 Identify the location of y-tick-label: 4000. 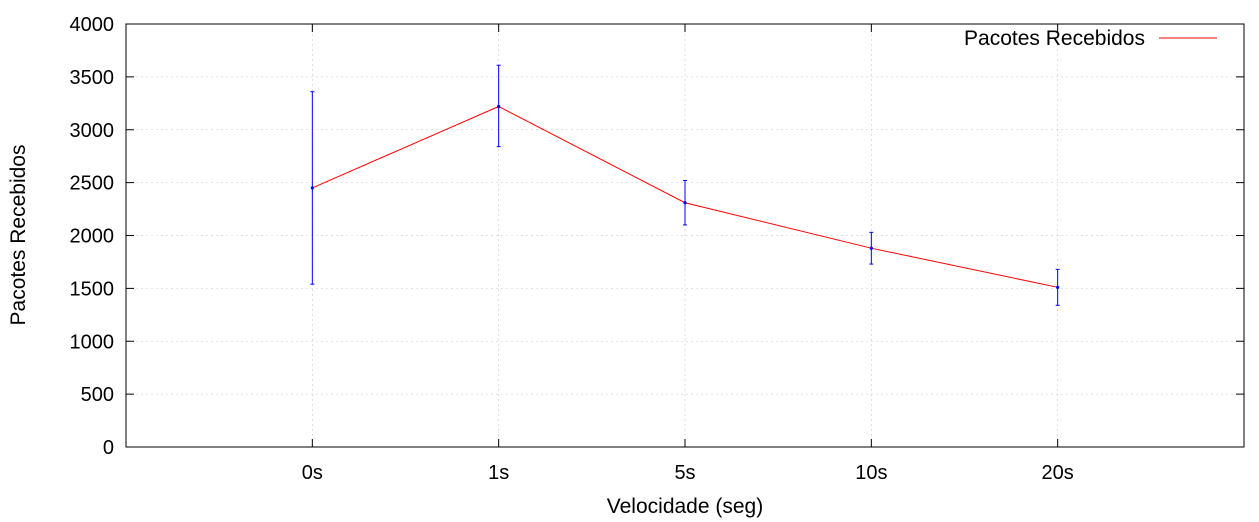
(92, 25).